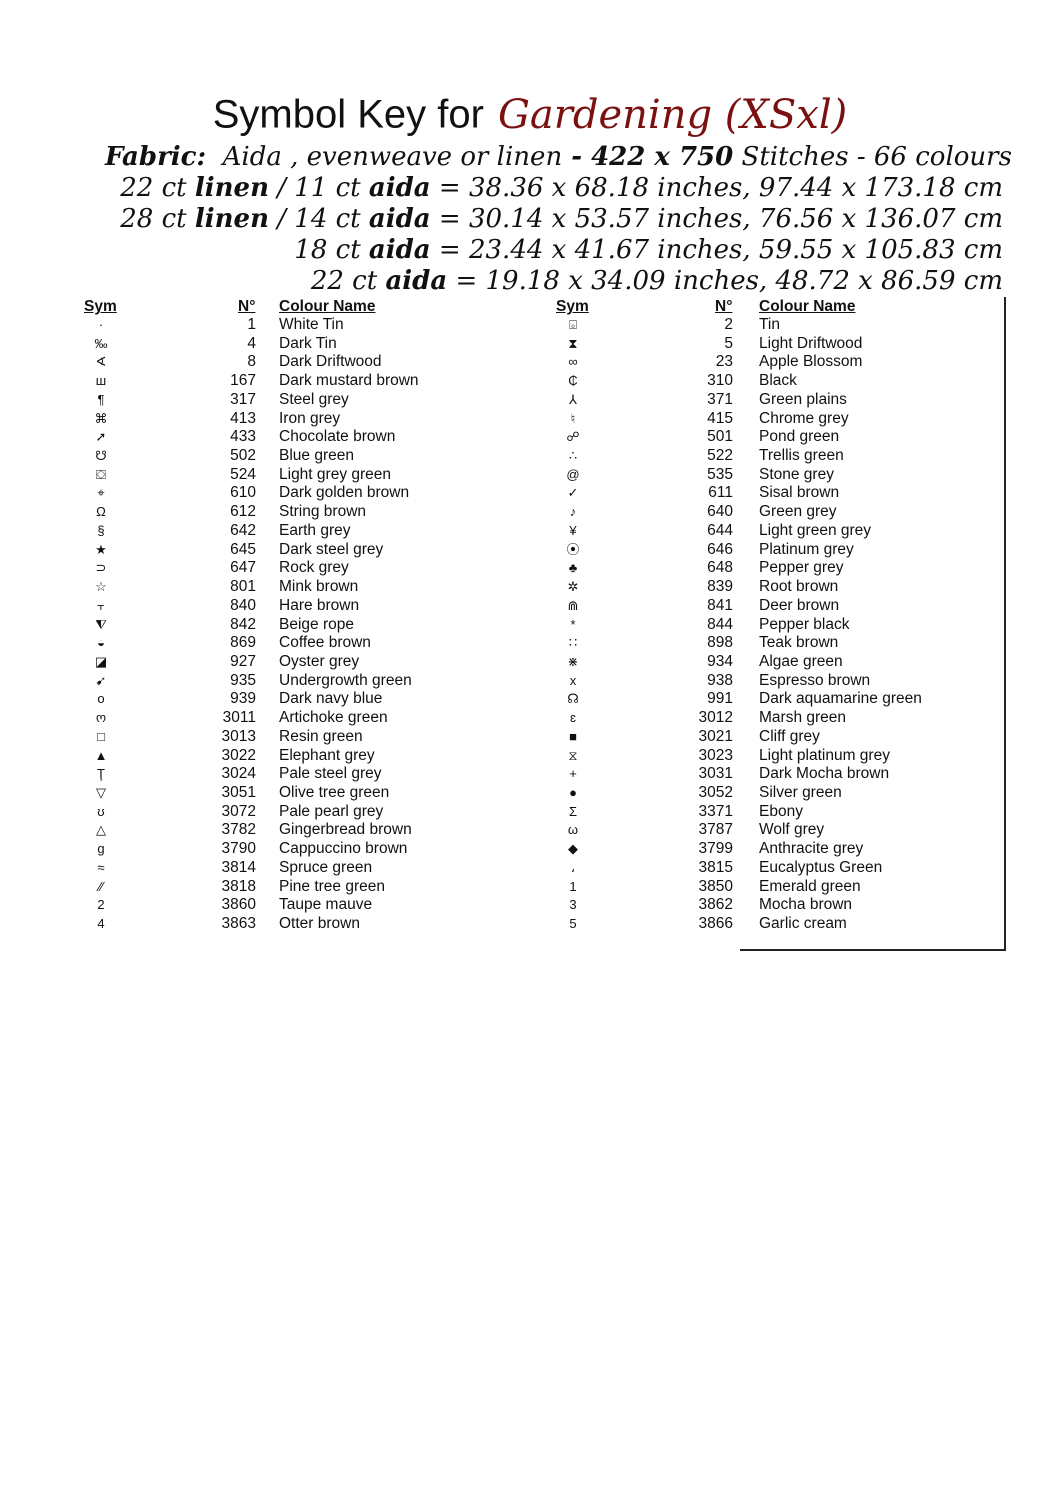  What do you see at coordinates (811, 343) in the screenshot?
I see `colour-name: Light Driftwood` at bounding box center [811, 343].